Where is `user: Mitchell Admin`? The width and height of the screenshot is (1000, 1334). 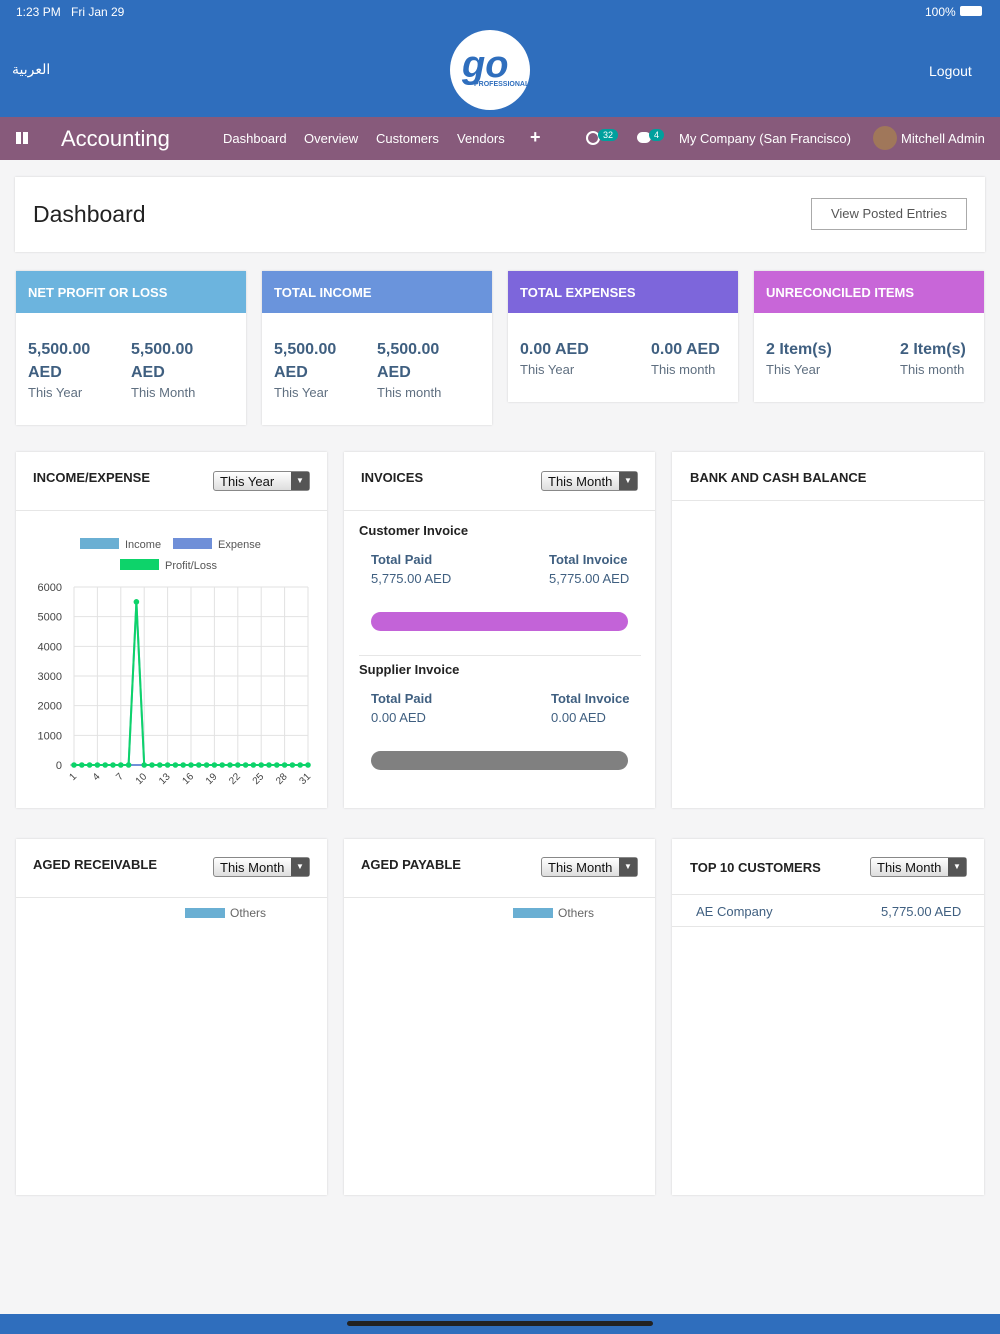 user: Mitchell Admin is located at coordinates (943, 138).